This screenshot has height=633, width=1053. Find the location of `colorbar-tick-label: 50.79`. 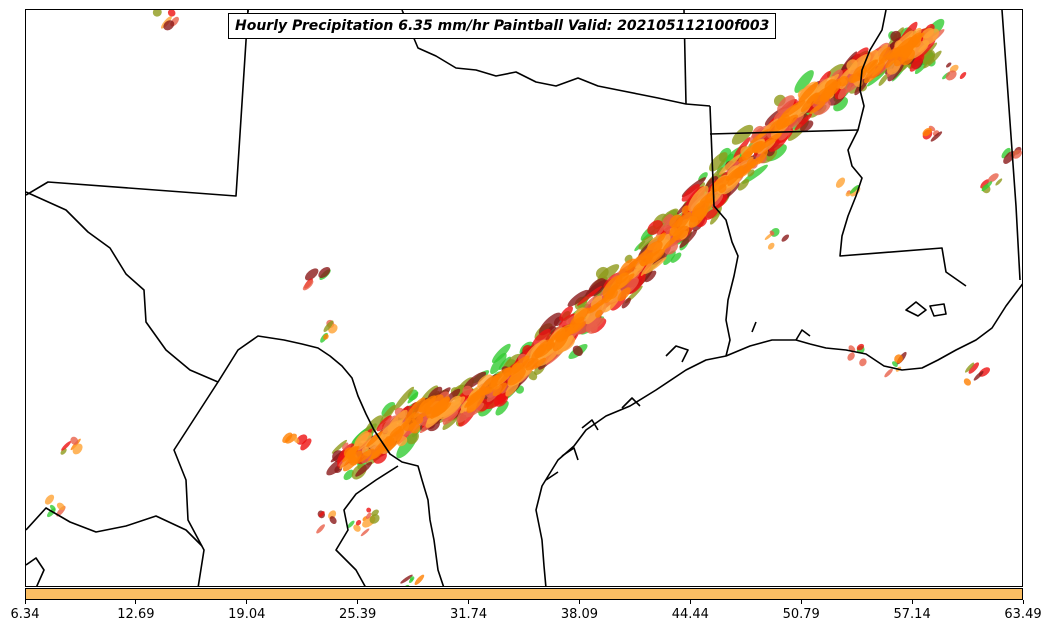

colorbar-tick-label: 50.79 is located at coordinates (801, 614).